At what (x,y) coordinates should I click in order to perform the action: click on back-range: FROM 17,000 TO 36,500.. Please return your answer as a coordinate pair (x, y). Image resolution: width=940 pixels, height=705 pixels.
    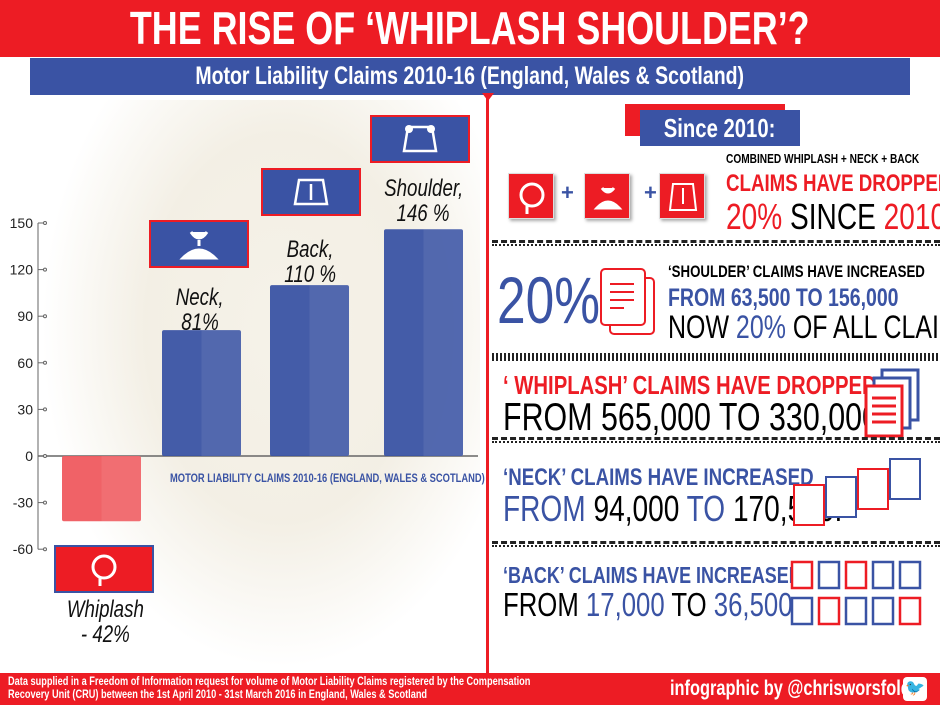
    Looking at the image, I should click on (651, 604).